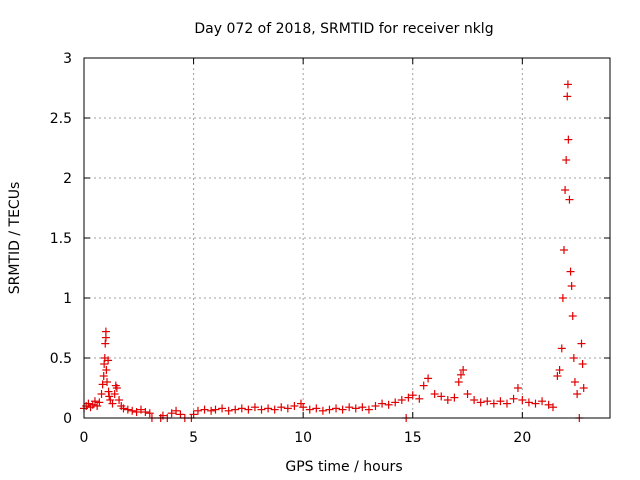 The width and height of the screenshot is (640, 480). Describe the element at coordinates (67, 59) in the screenshot. I see `y-tick-label: 3` at that location.